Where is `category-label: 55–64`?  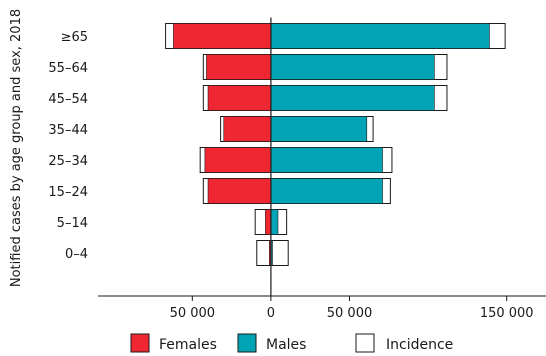
category-label: 55–64 is located at coordinates (68, 68).